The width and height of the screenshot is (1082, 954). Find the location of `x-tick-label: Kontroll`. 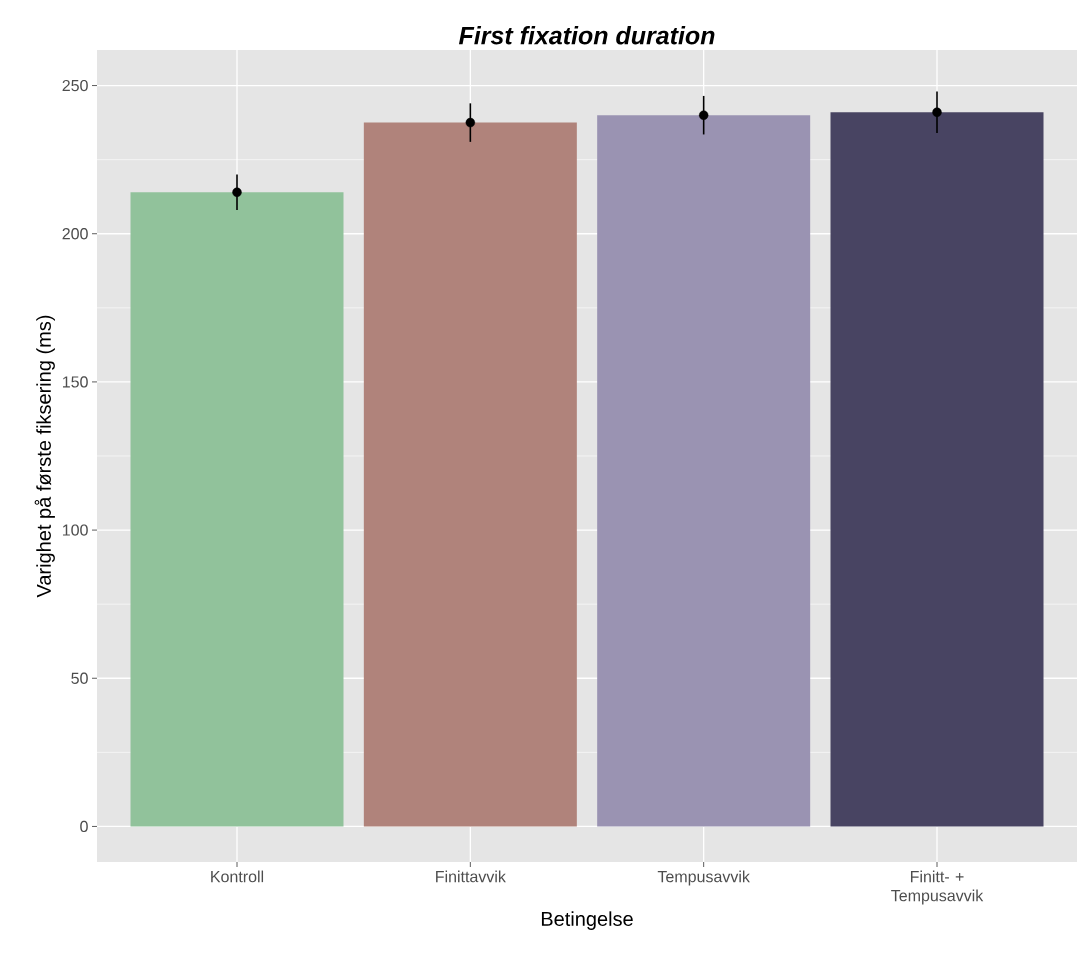

x-tick-label: Kontroll is located at coordinates (237, 876).